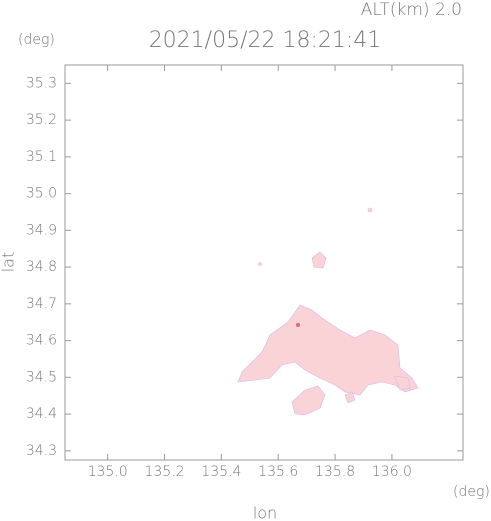 This screenshot has height=521, width=491. Describe the element at coordinates (41, 194) in the screenshot. I see `y-tick-label: 35.0` at that location.